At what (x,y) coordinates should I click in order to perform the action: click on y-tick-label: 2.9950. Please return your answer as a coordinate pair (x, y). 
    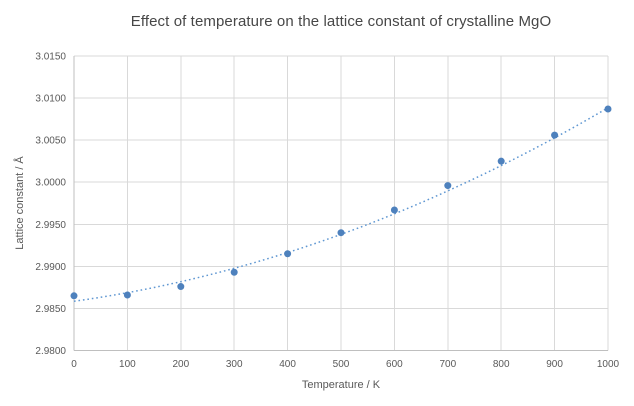
    Looking at the image, I should click on (50, 225).